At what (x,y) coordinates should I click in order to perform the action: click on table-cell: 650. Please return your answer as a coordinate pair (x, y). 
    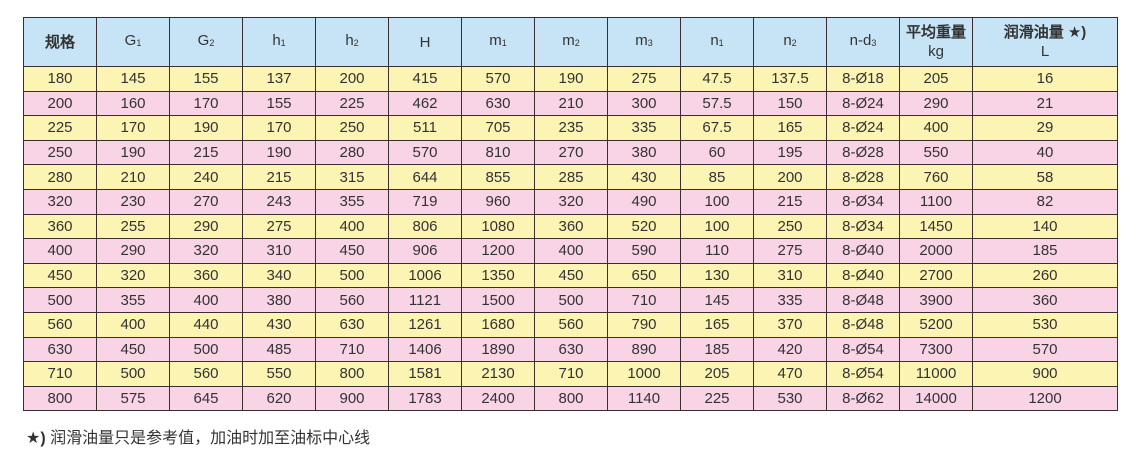
    Looking at the image, I should click on (644, 275).